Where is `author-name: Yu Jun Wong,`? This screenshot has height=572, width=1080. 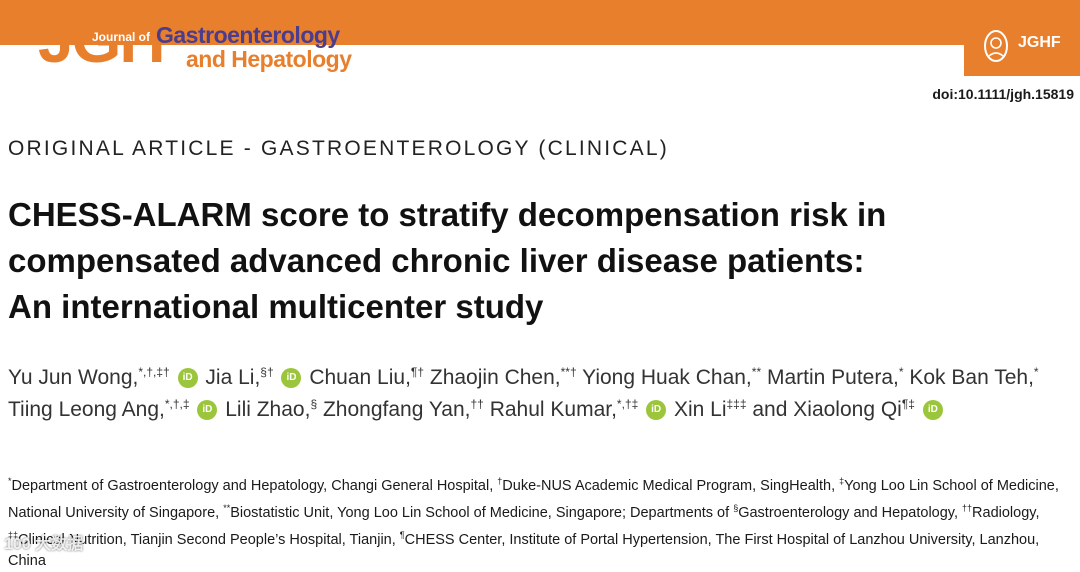 author-name: Yu Jun Wong, is located at coordinates (73, 377).